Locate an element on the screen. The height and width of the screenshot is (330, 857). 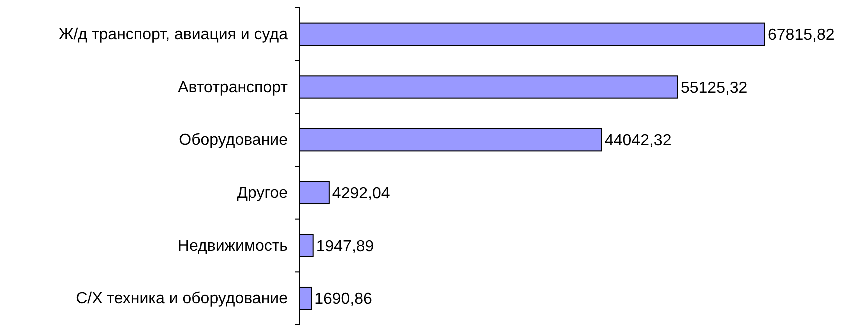
y-tick-label: Ж/д транспорт, авиация и суда is located at coordinates (173, 35).